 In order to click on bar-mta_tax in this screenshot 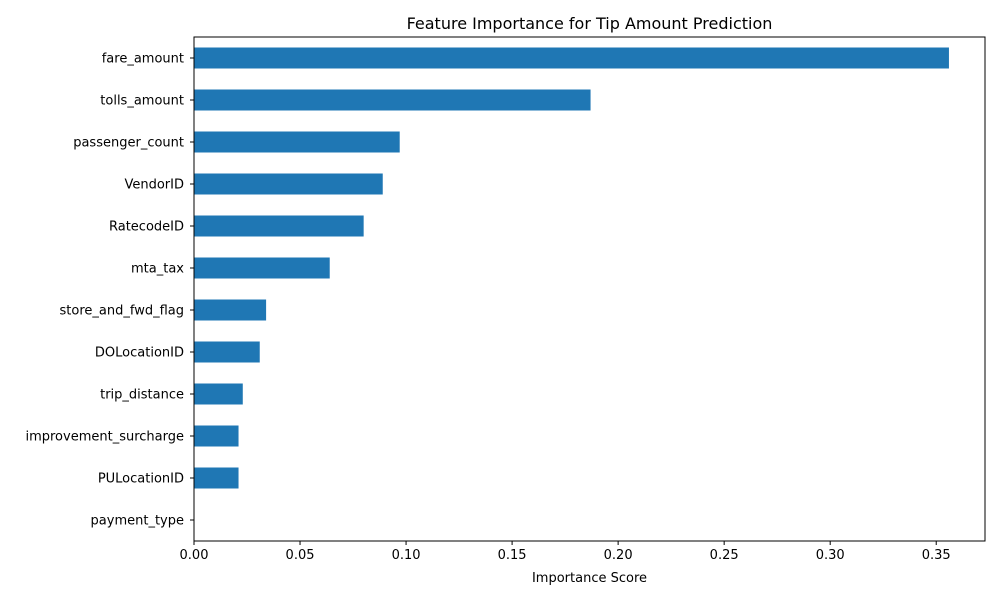, I will do `click(262, 268)`.